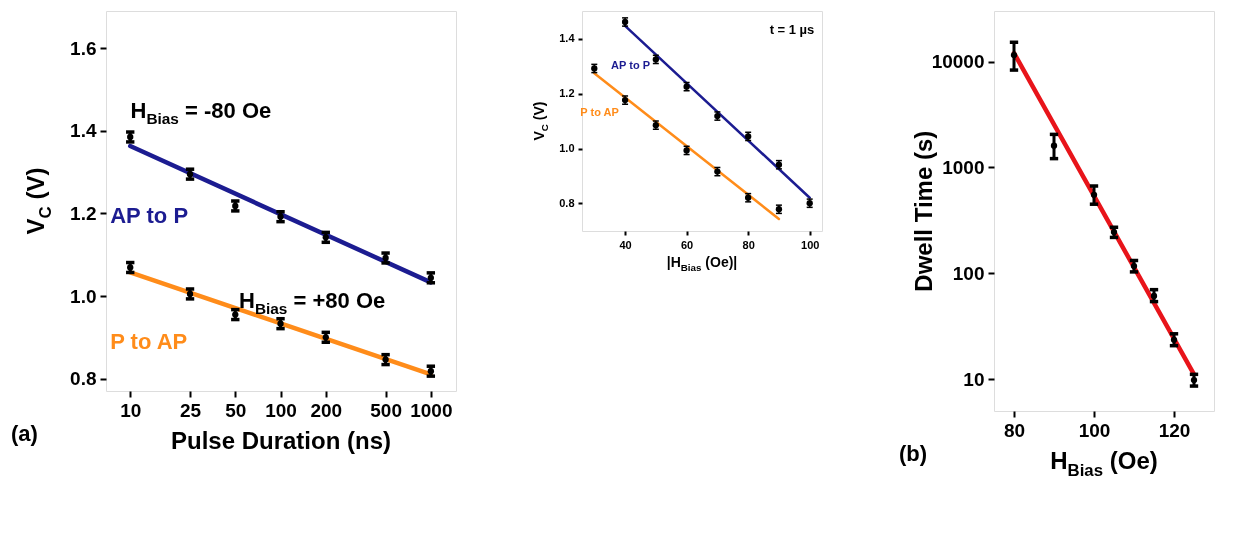  Describe the element at coordinates (792, 30) in the screenshot. I see `annotation: t = 1 µs` at that location.